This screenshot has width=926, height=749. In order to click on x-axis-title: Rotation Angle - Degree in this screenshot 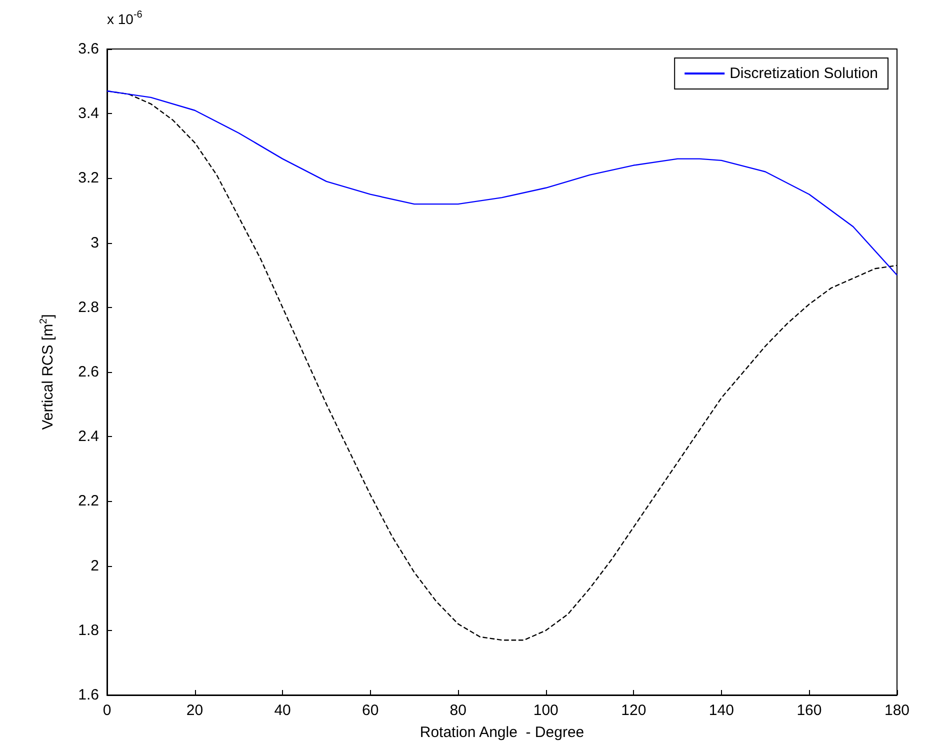, I will do `click(502, 732)`.